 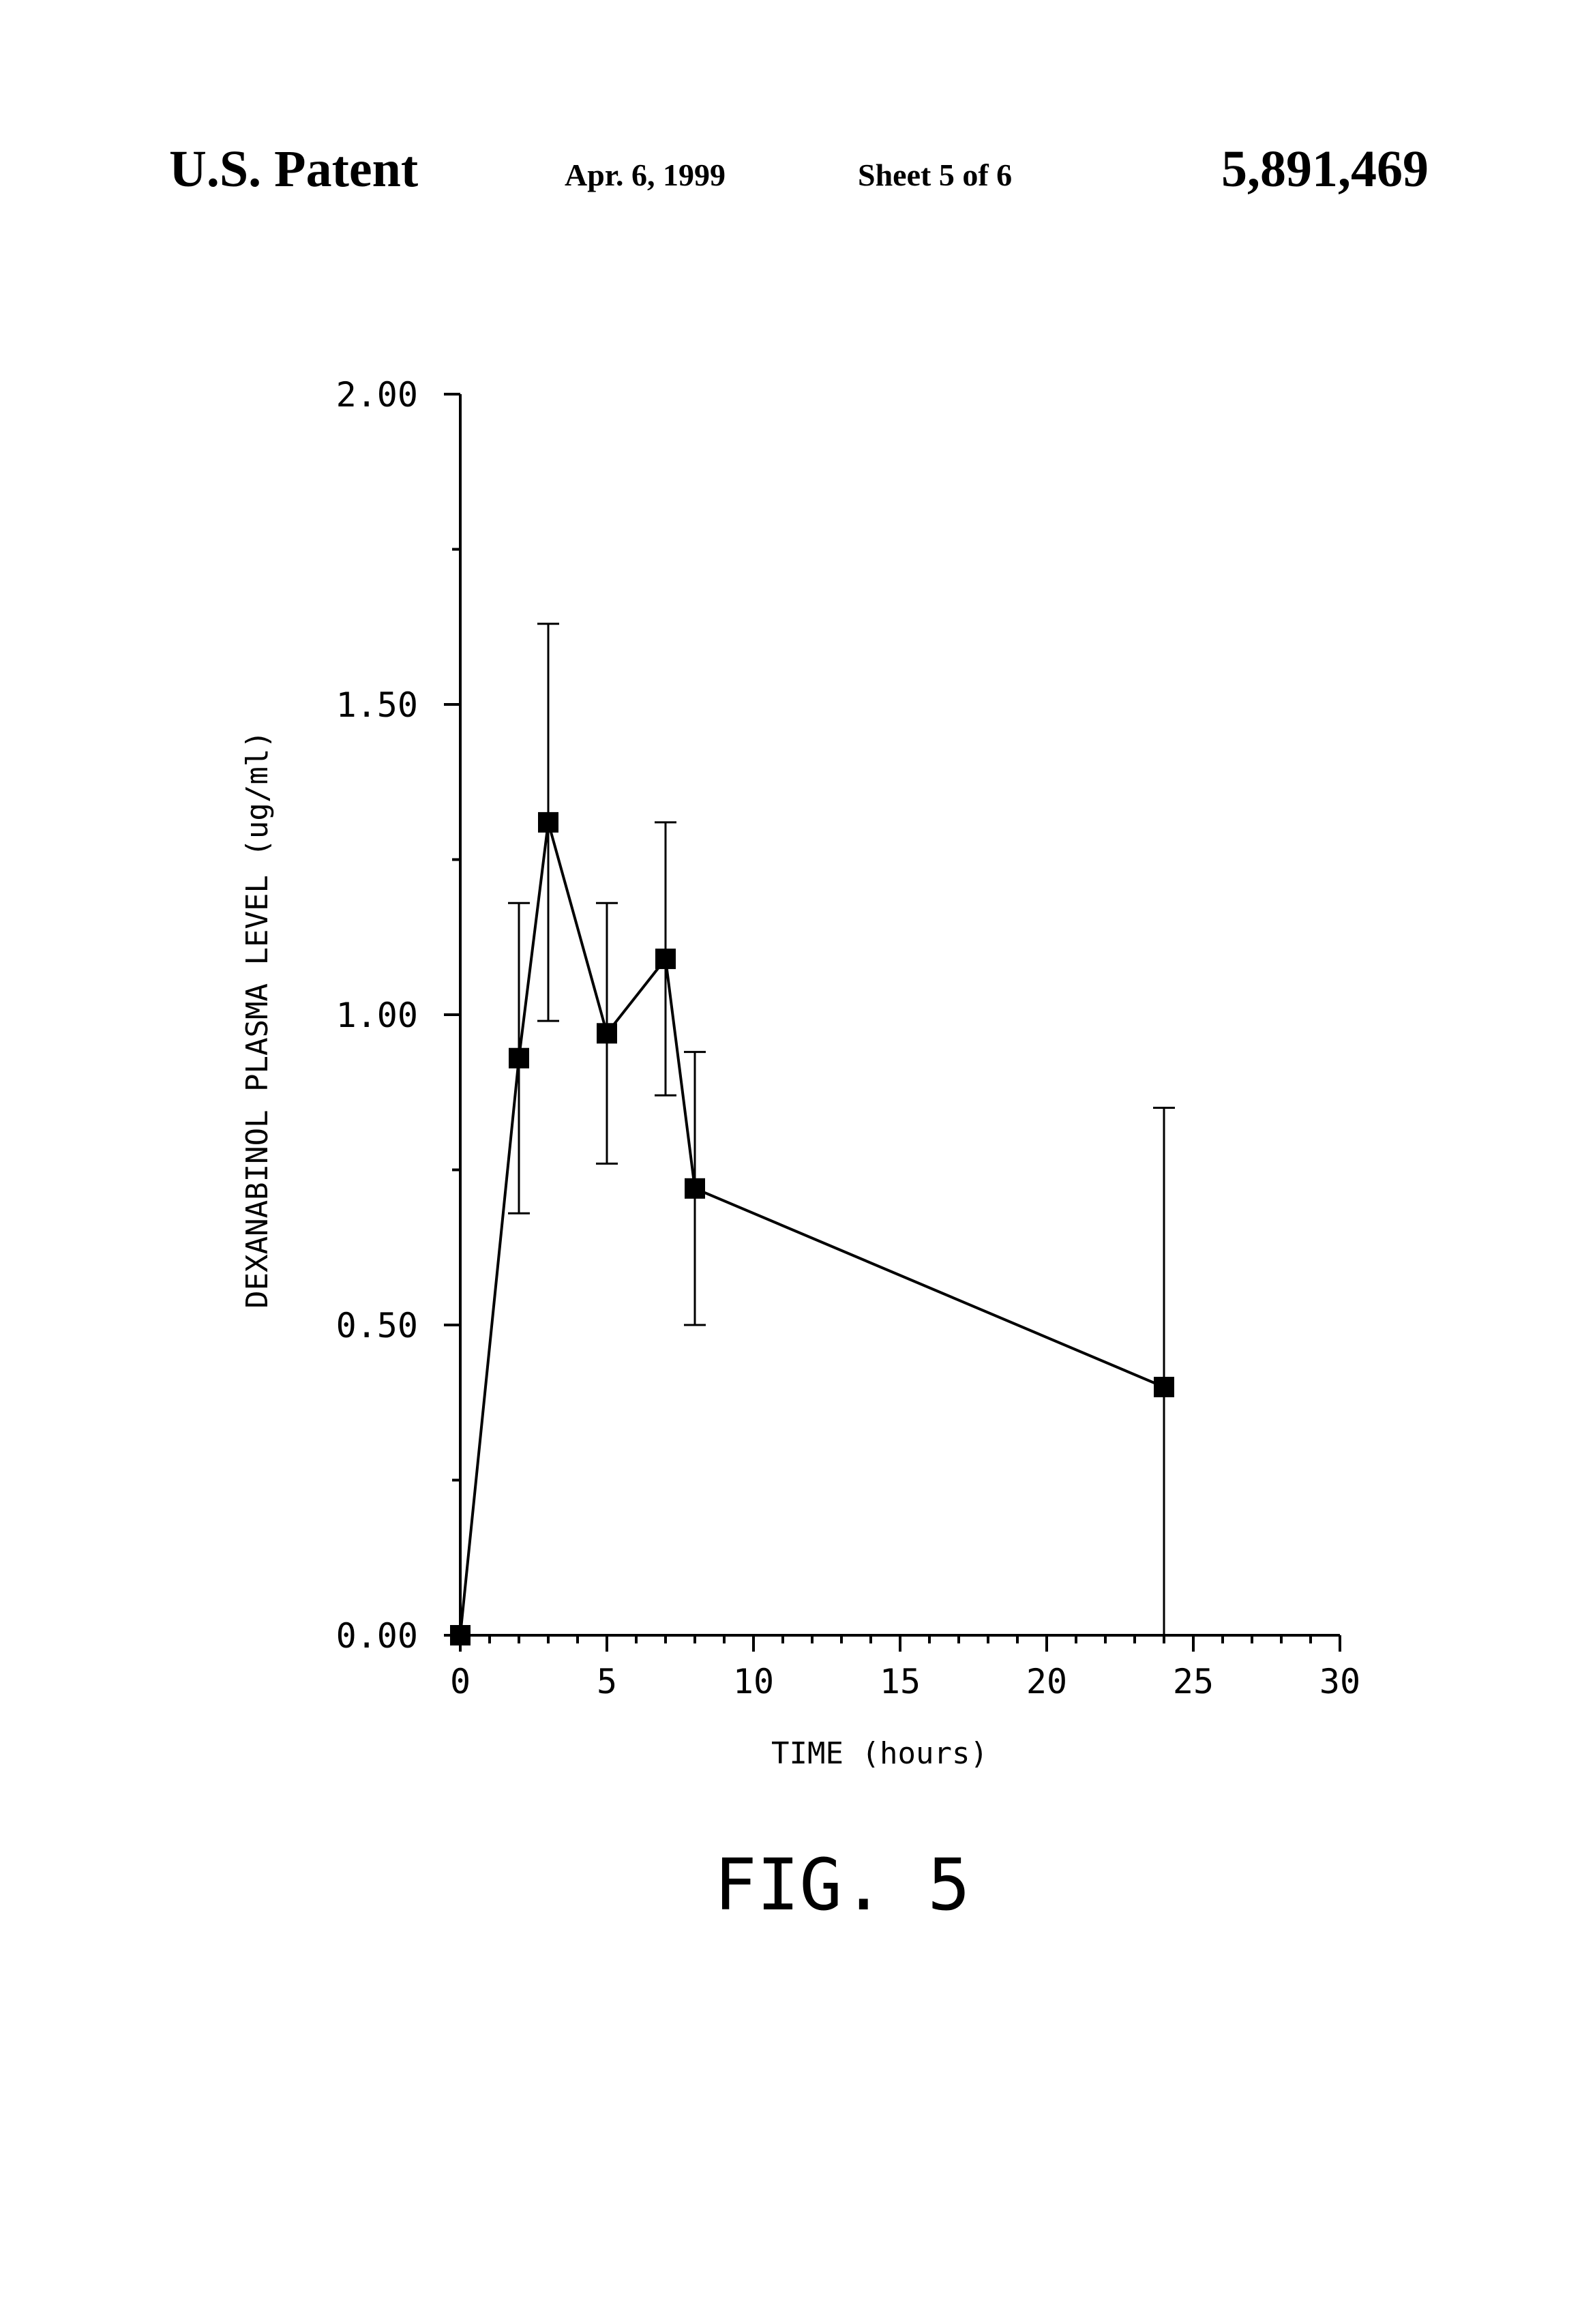 I want to click on y-axis-ticks: 0.00 0.50 1.00 1.50 2.00, so click(x=398, y=1015).